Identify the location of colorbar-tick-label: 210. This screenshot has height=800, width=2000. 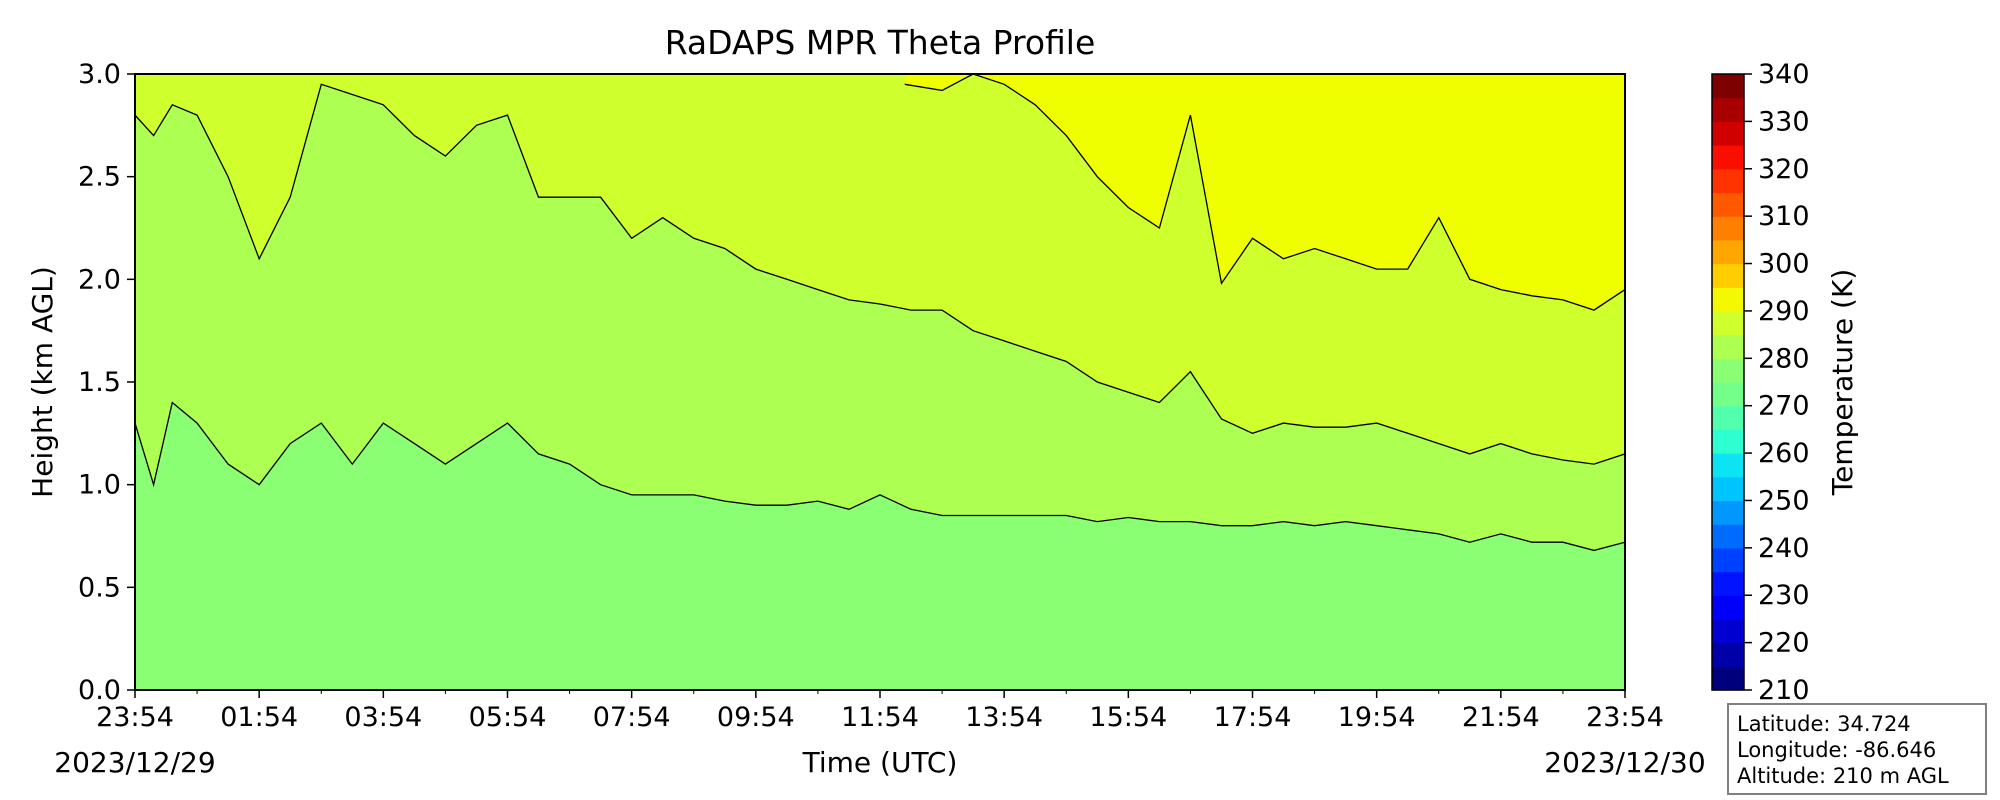
(1784, 690).